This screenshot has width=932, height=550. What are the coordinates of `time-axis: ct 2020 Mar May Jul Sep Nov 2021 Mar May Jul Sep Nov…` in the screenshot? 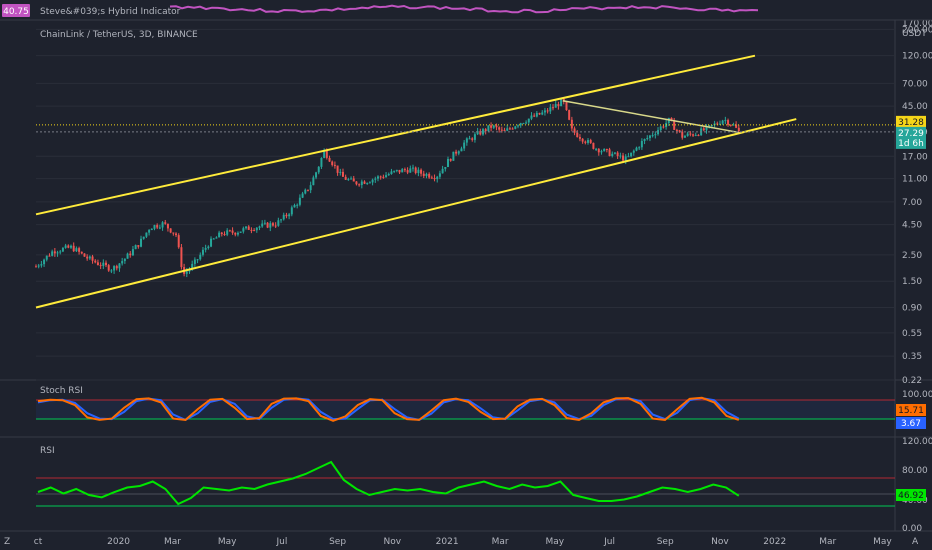 It's located at (463, 542).